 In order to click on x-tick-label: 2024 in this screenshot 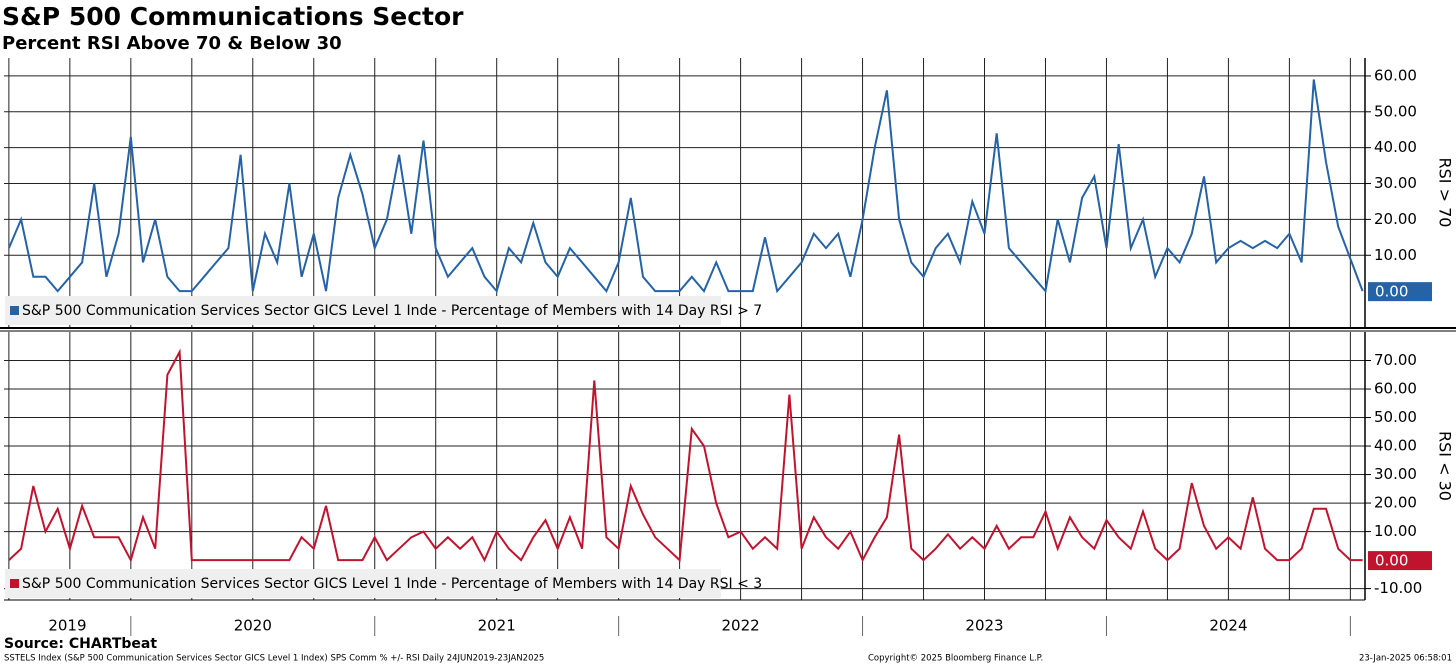, I will do `click(1228, 626)`.